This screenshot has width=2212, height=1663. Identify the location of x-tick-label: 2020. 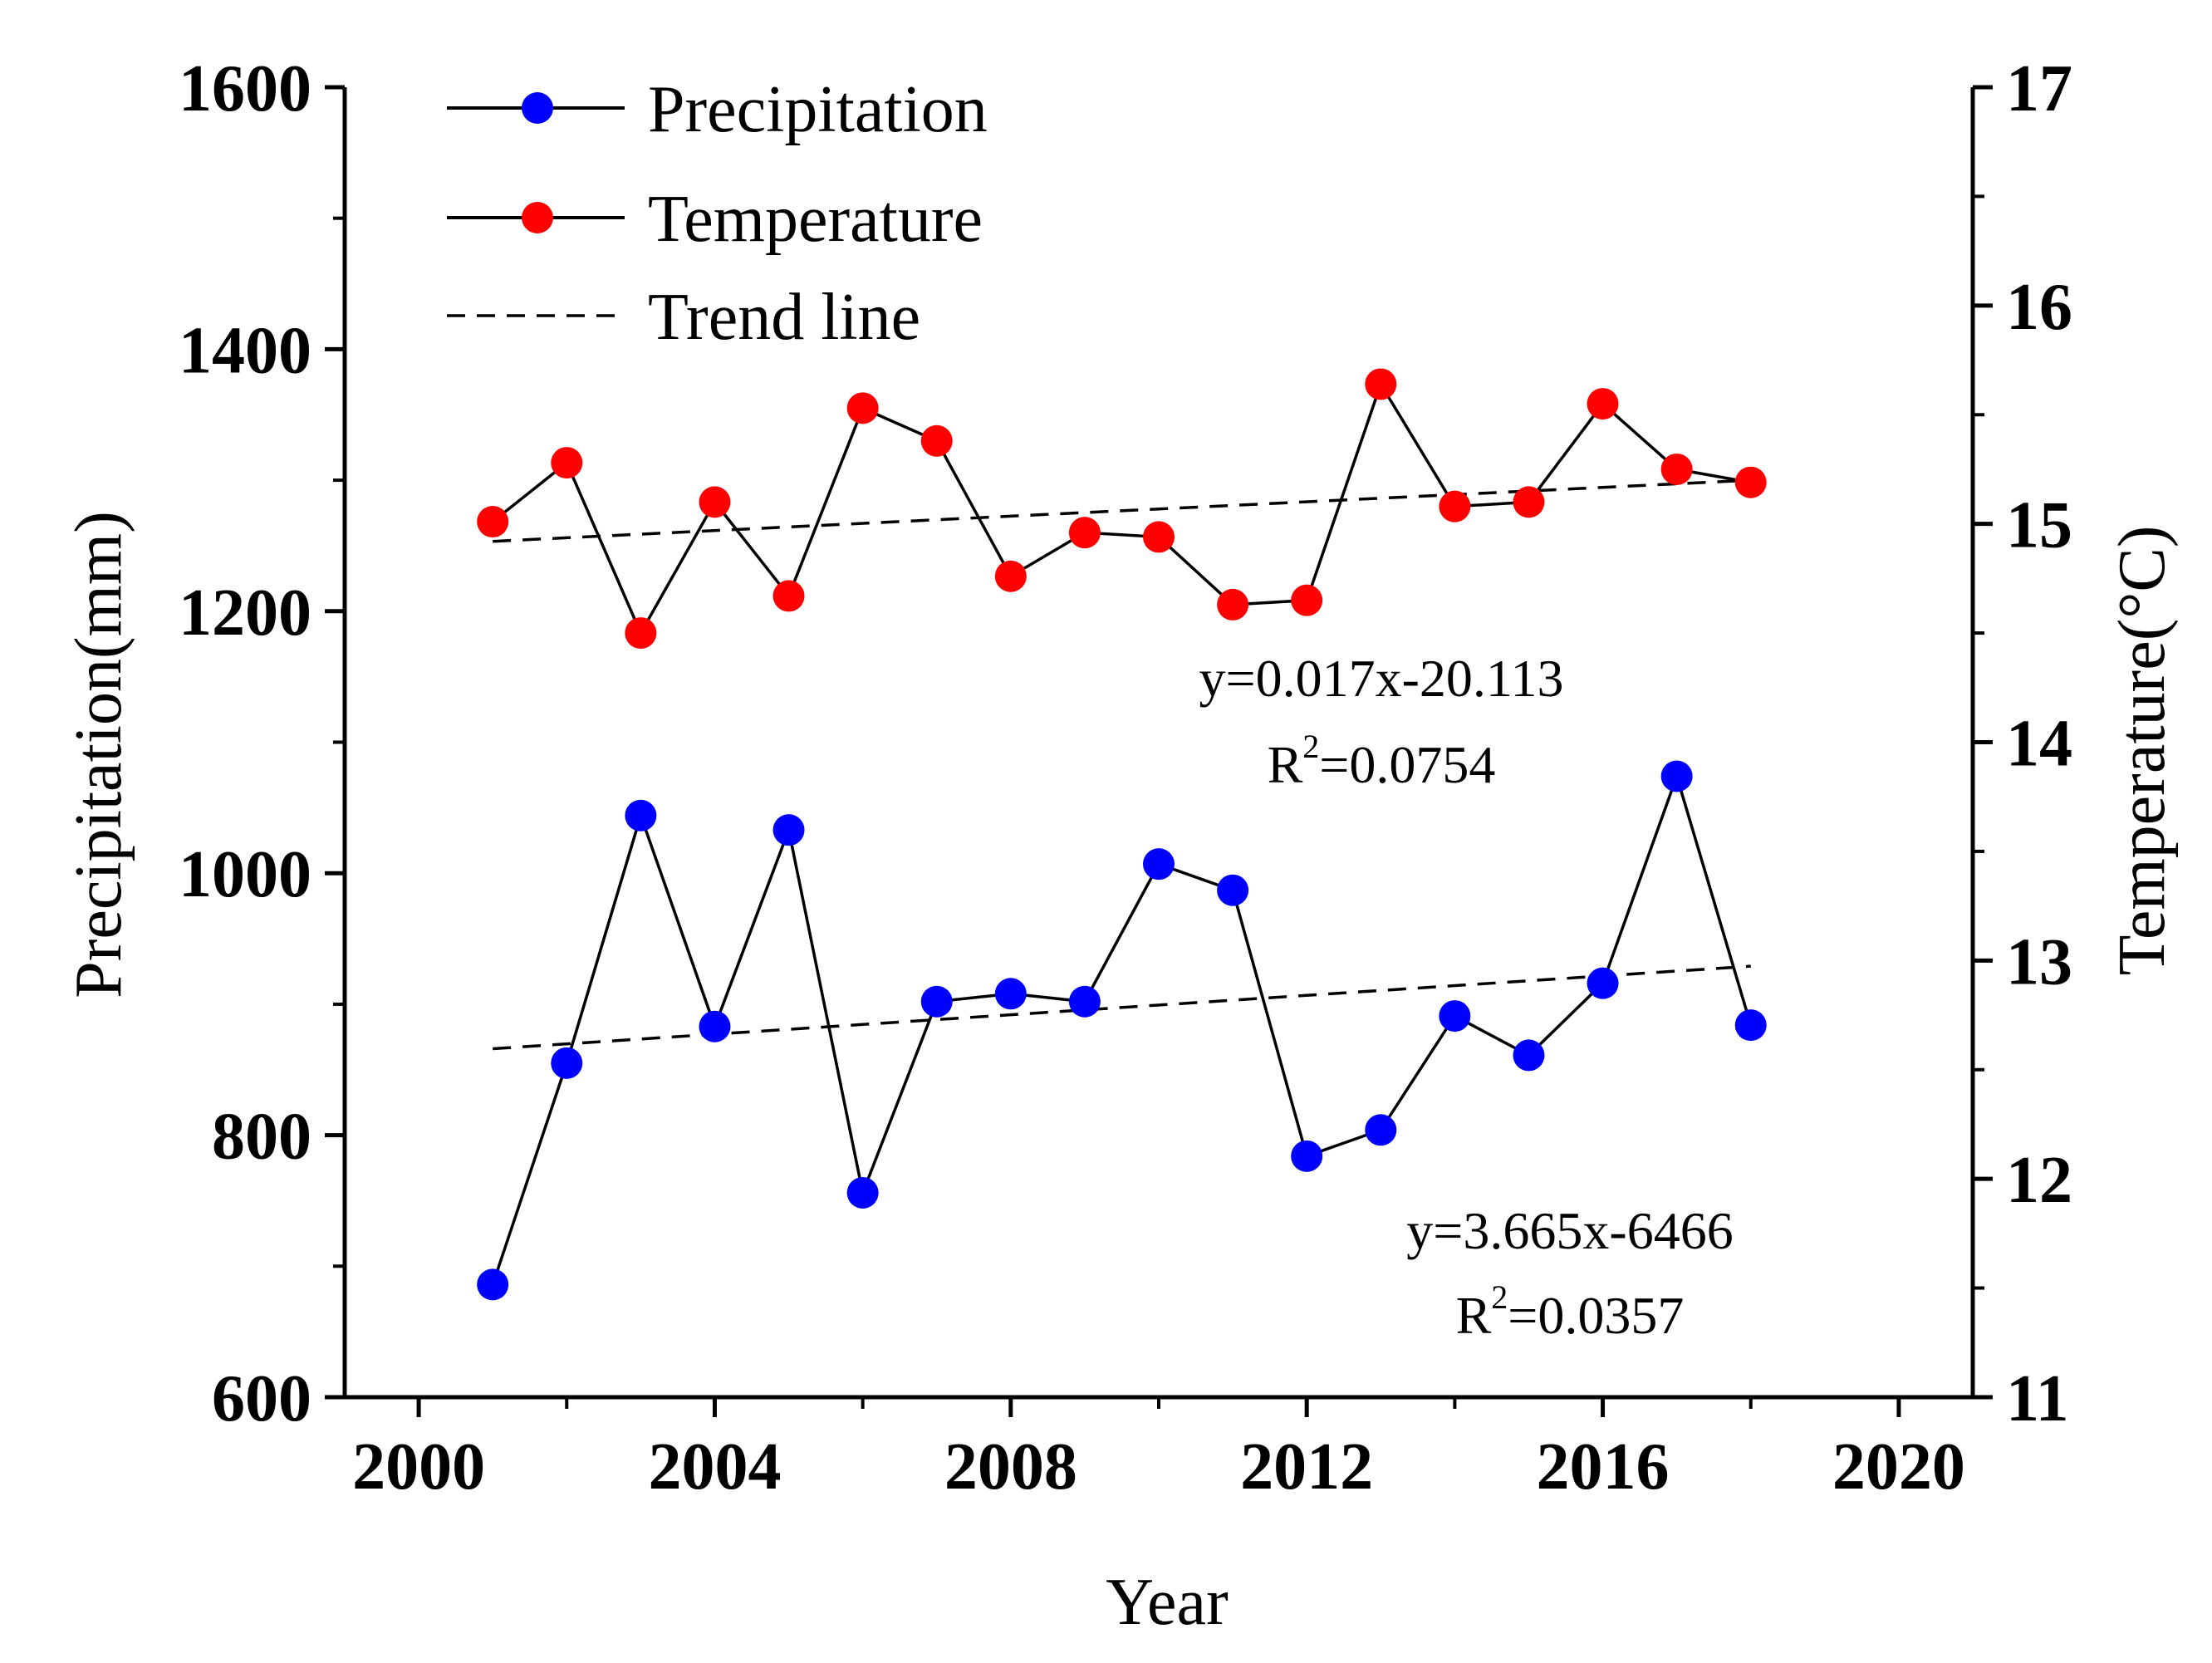
(1898, 1467).